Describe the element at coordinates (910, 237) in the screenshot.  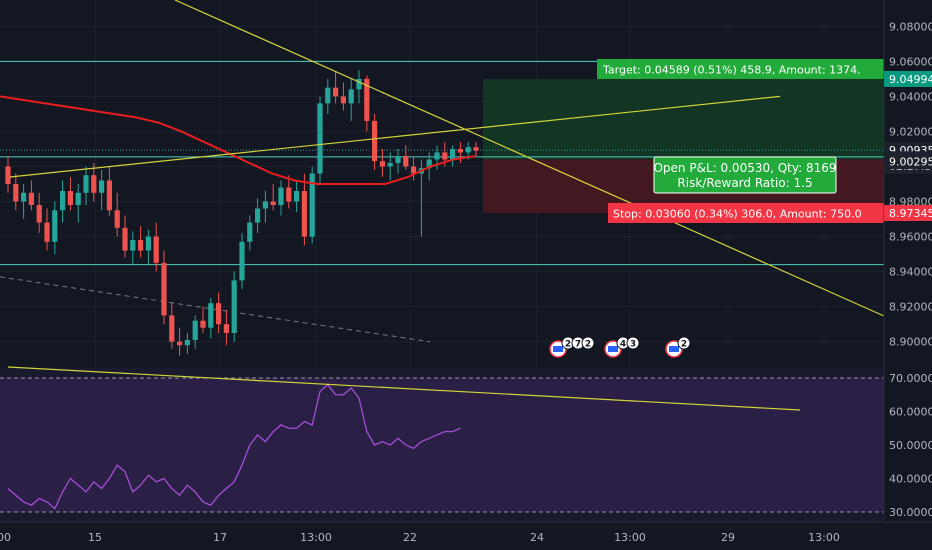
I see `price-tick-label: 8.96000` at that location.